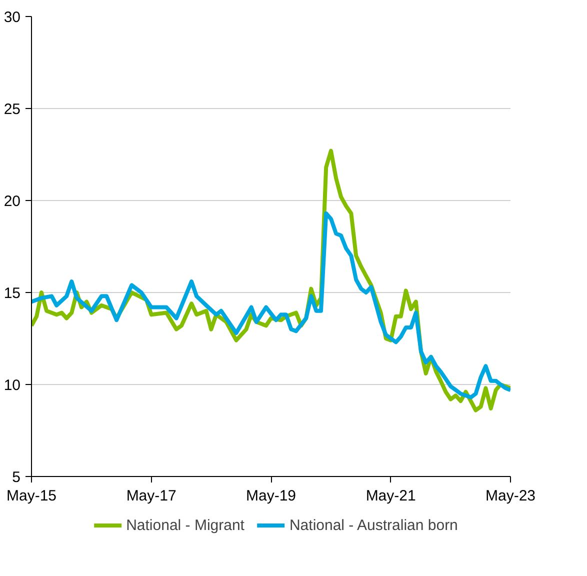  What do you see at coordinates (12, 385) in the screenshot?
I see `y-tick-label: 10` at bounding box center [12, 385].